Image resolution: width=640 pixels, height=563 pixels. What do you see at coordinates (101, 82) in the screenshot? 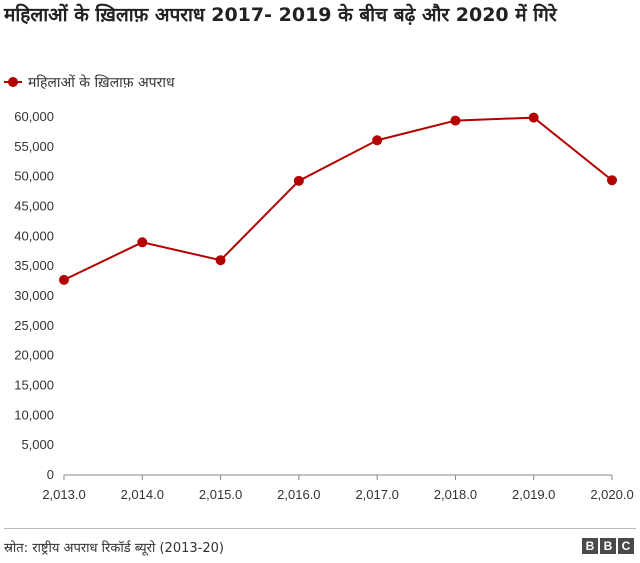
I see `legend-label: महिलाओं के ख़िलाफ़ अपराध` at bounding box center [101, 82].